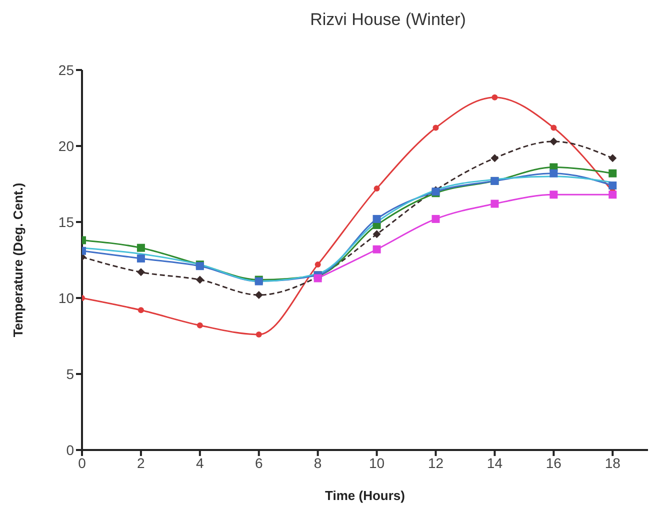 The width and height of the screenshot is (655, 521). Describe the element at coordinates (70, 374) in the screenshot. I see `y-tick-label: 5` at that location.